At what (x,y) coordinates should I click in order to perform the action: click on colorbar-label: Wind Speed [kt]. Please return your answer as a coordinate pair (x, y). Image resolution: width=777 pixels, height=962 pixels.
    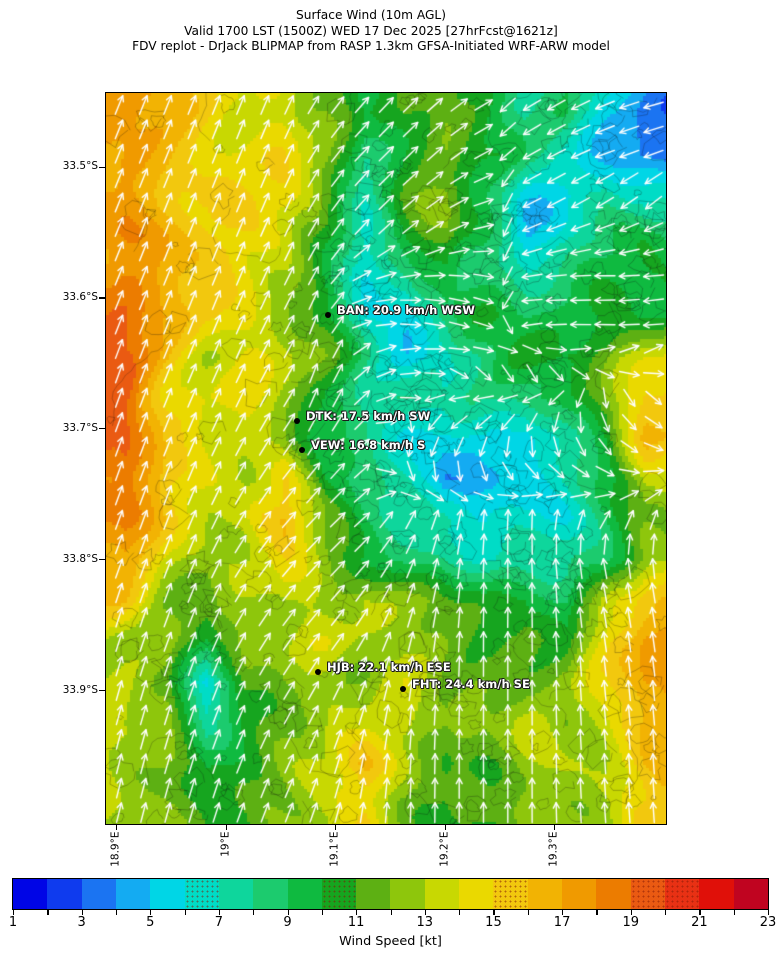
    Looking at the image, I should click on (390, 941).